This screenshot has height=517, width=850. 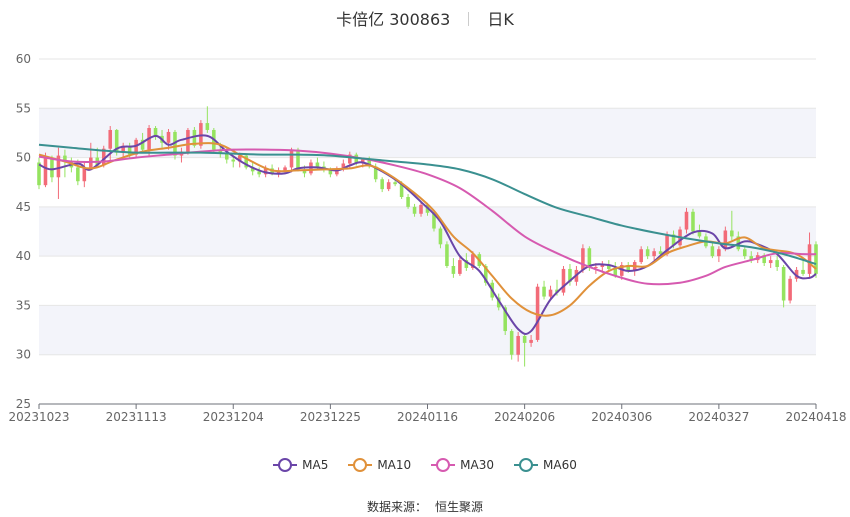 I want to click on source-value: 恒生聚源, so click(x=459, y=507).